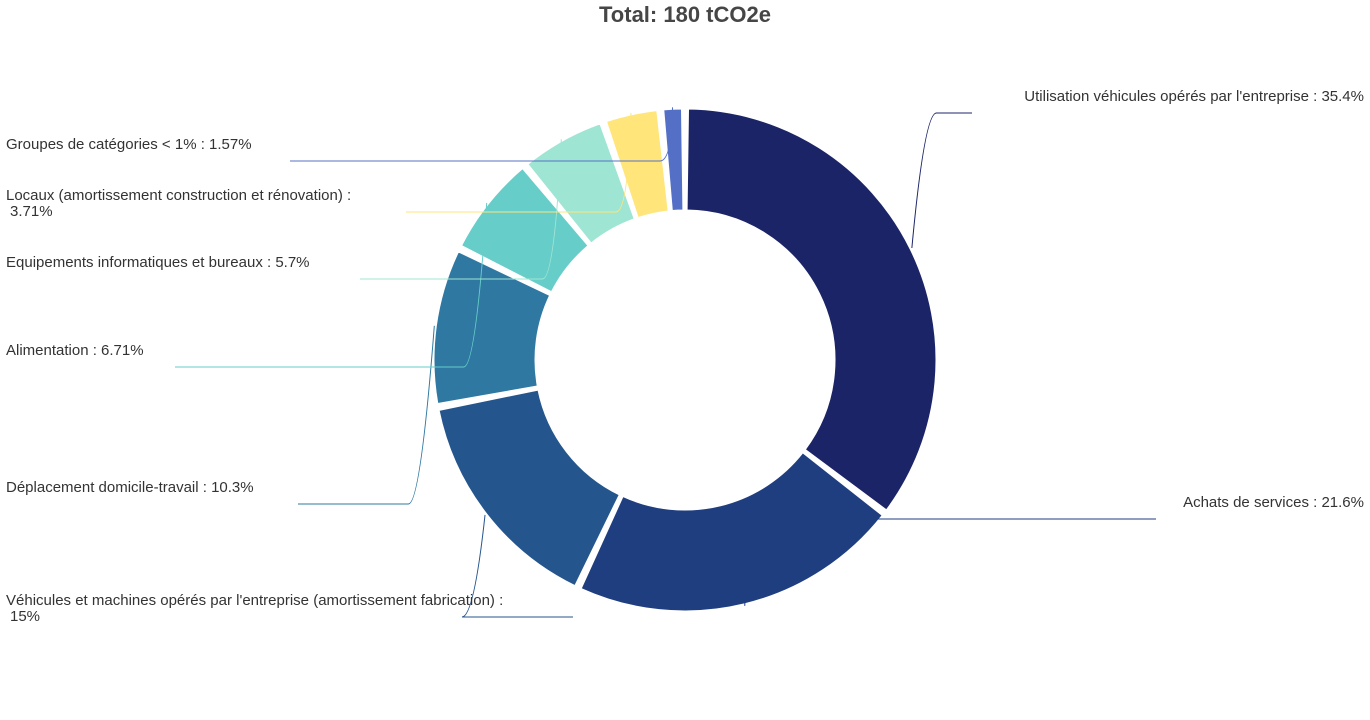 The height and width of the screenshot is (720, 1370). I want to click on chart-title: Total: 180 tCO2e, so click(685, 14).